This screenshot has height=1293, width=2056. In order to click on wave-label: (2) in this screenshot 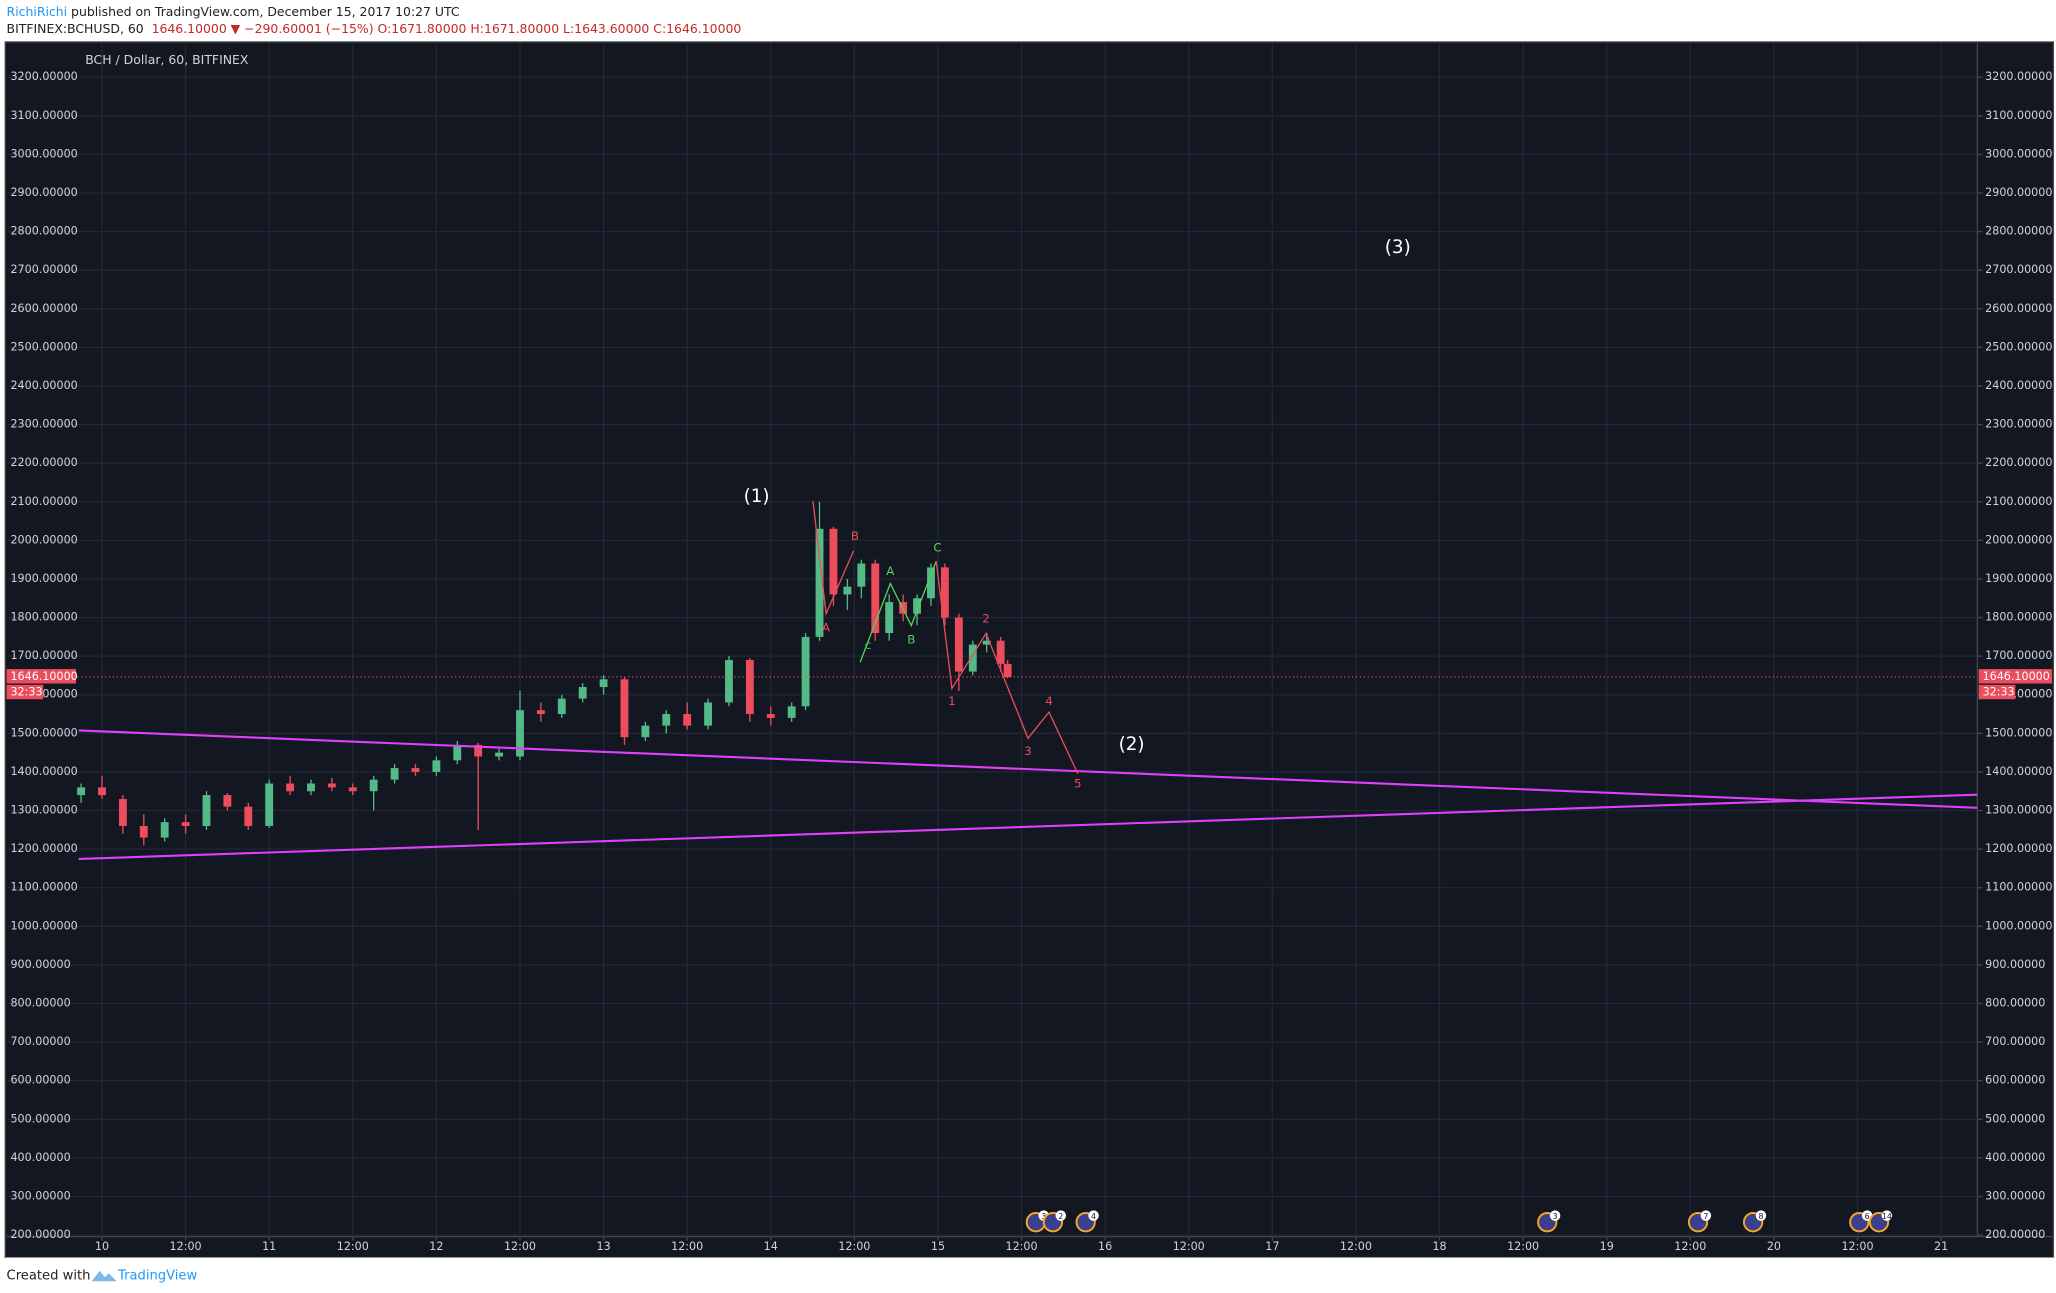, I will do `click(1132, 744)`.